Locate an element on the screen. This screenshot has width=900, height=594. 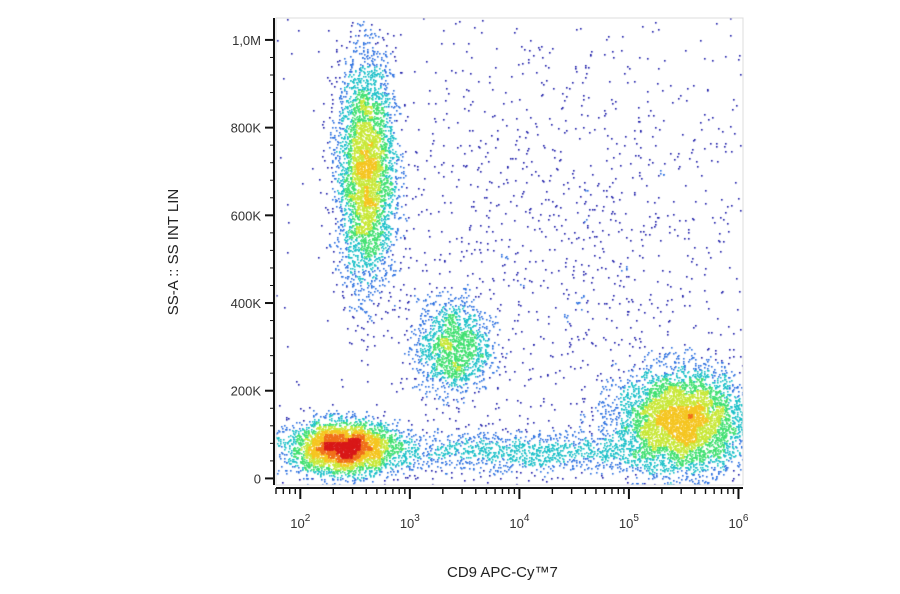
x-axis-title: CD9 APC-Cy™7 is located at coordinates (502, 572).